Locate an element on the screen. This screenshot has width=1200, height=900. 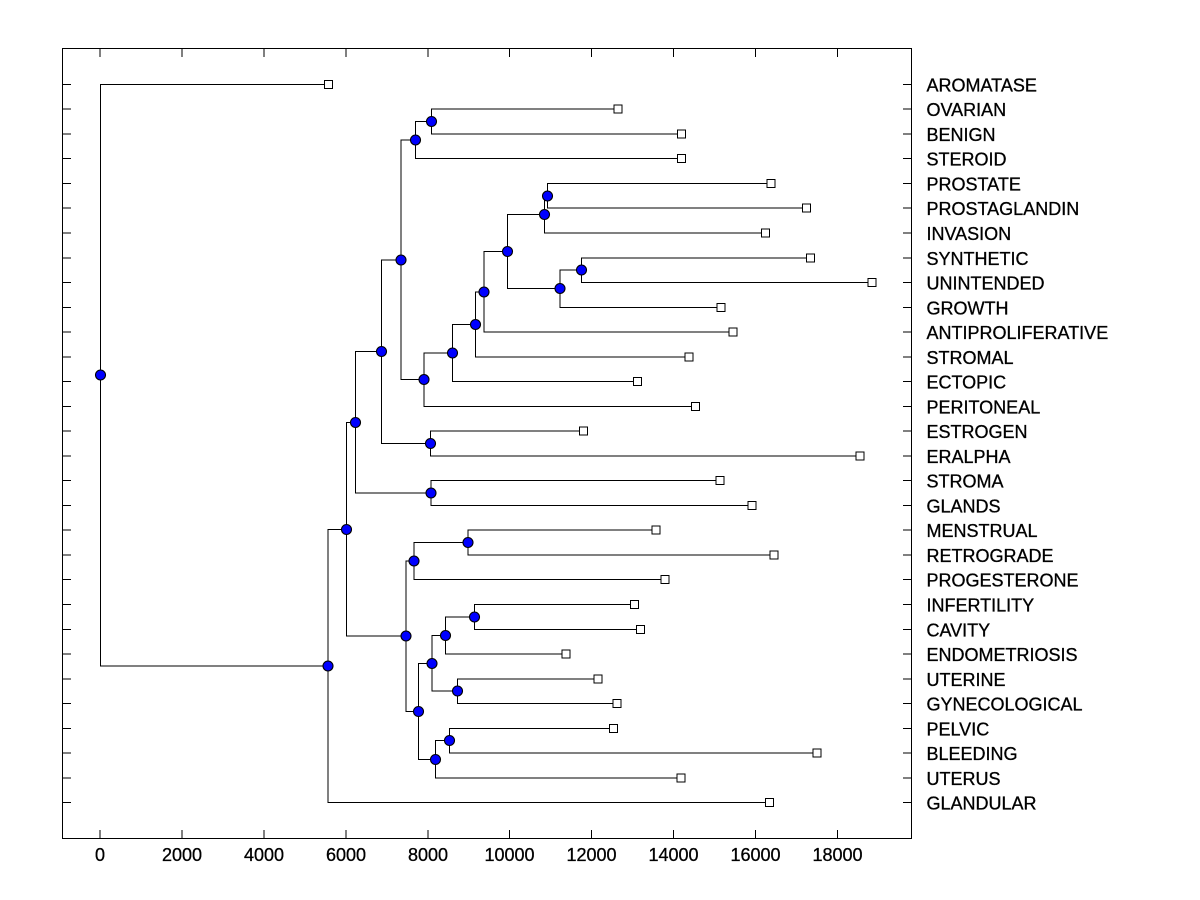
svg-text: ERALPHA is located at coordinates (969, 457).